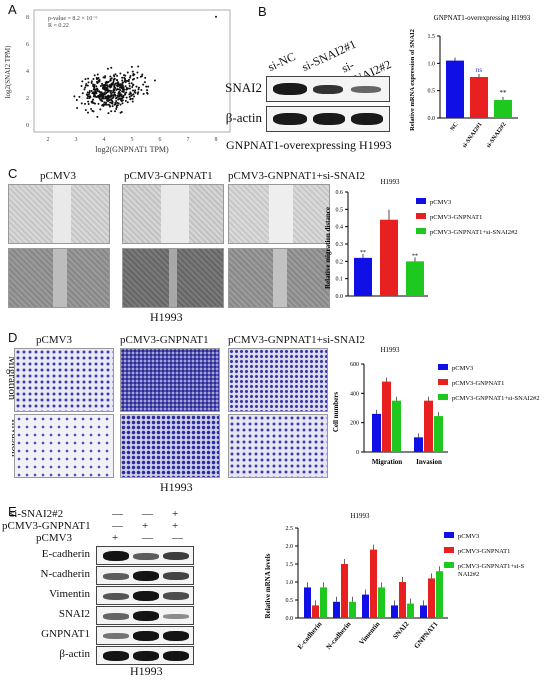  Describe the element at coordinates (495, 398) in the screenshot. I see `legend-label: pCMV3-GNPNAT1+si-SNAI2#2` at that location.